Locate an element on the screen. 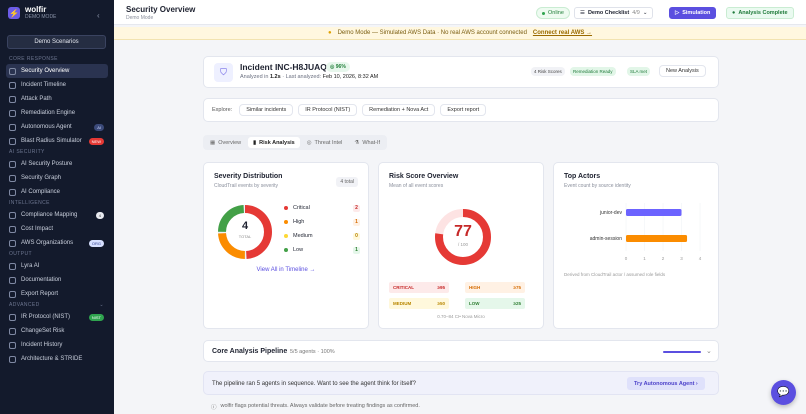 This screenshot has height=414, width=806. chat-icon: 💬 is located at coordinates (783, 392).